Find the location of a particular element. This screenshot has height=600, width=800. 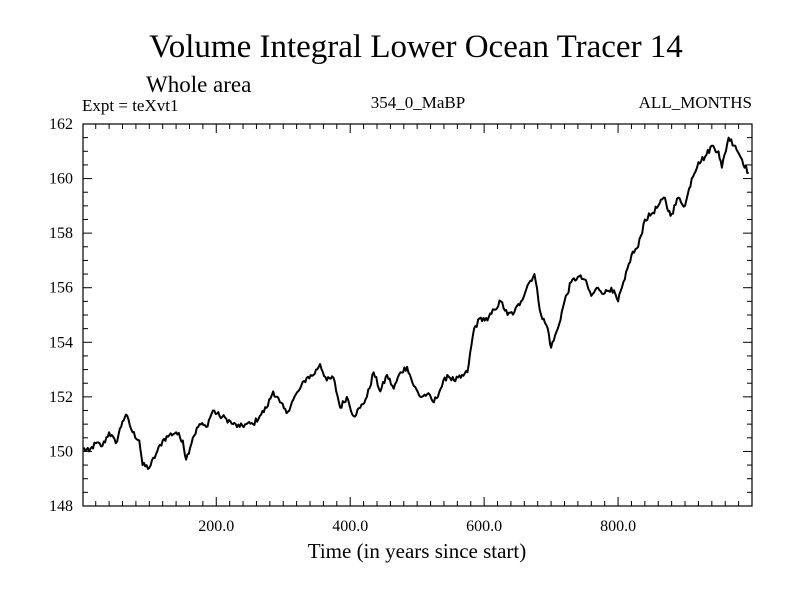

y-tick-label: 162 is located at coordinates (61, 124).